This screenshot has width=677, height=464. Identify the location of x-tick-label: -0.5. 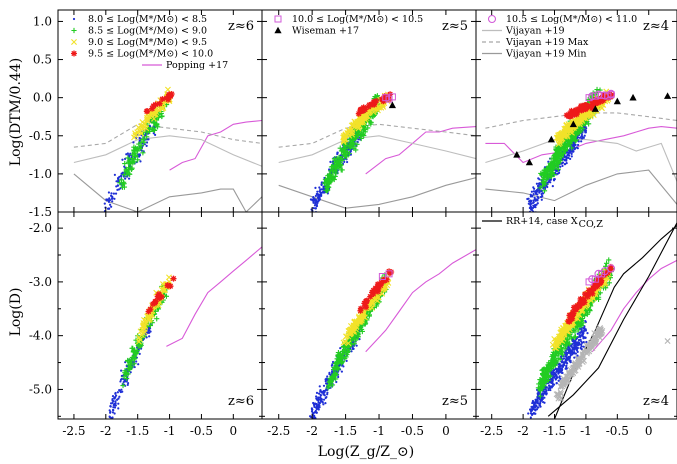
(201, 431).